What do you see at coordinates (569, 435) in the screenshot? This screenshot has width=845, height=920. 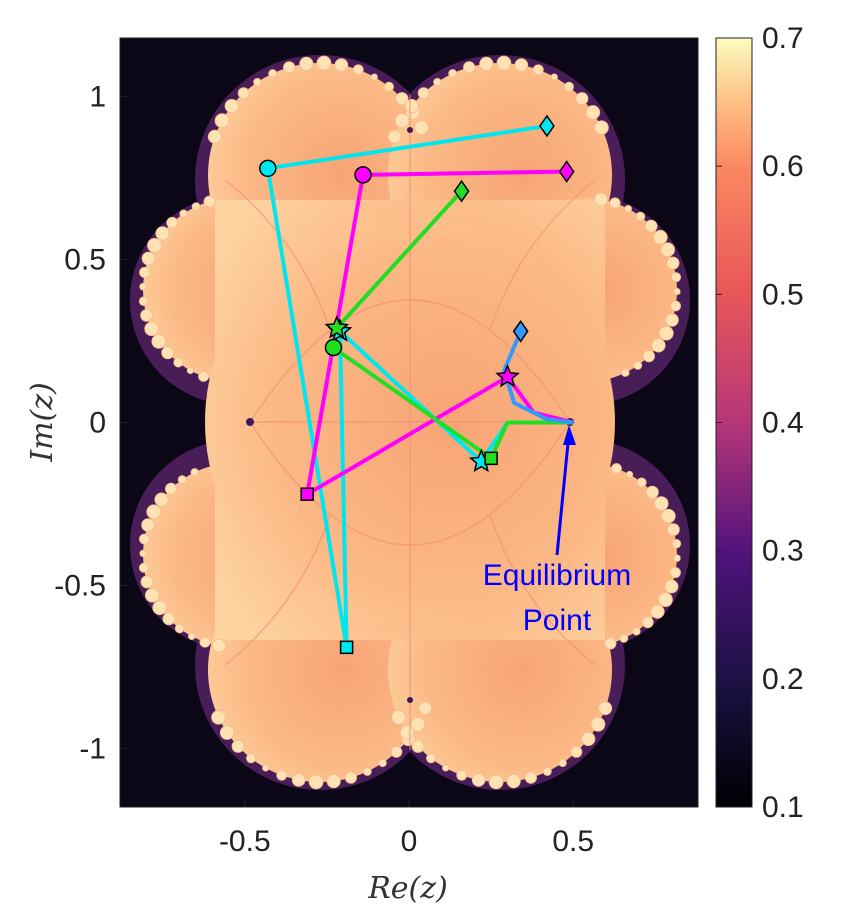 I see `annotation-arrowhead` at bounding box center [569, 435].